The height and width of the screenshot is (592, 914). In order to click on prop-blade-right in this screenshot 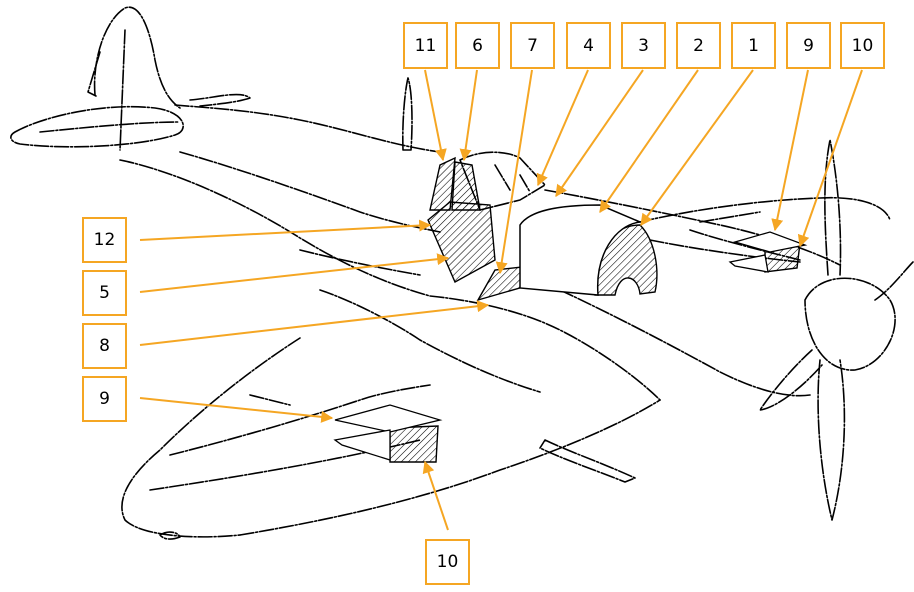, I will do `click(894, 281)`.